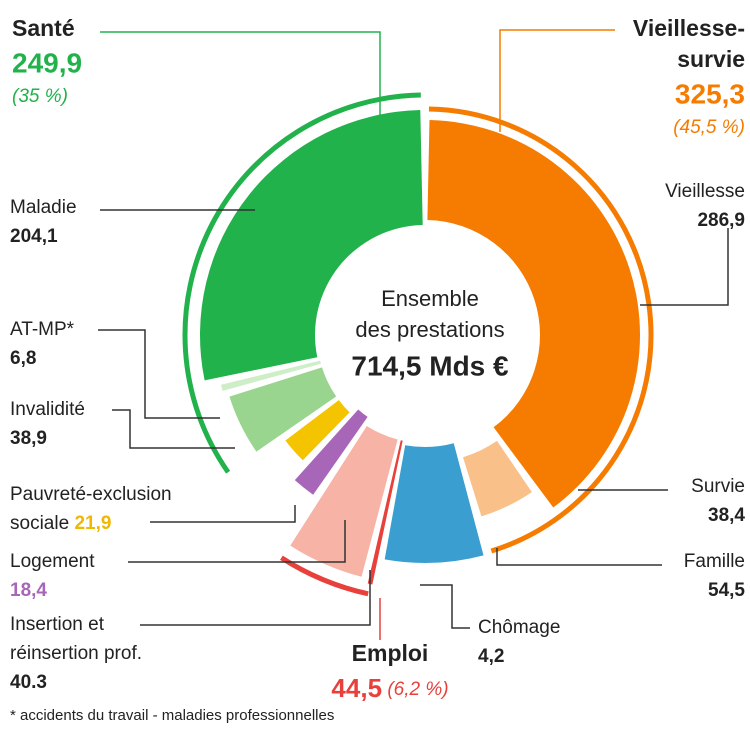 This screenshot has height=732, width=750. Describe the element at coordinates (40, 96) in the screenshot. I see `group-percent: (35 %)` at that location.